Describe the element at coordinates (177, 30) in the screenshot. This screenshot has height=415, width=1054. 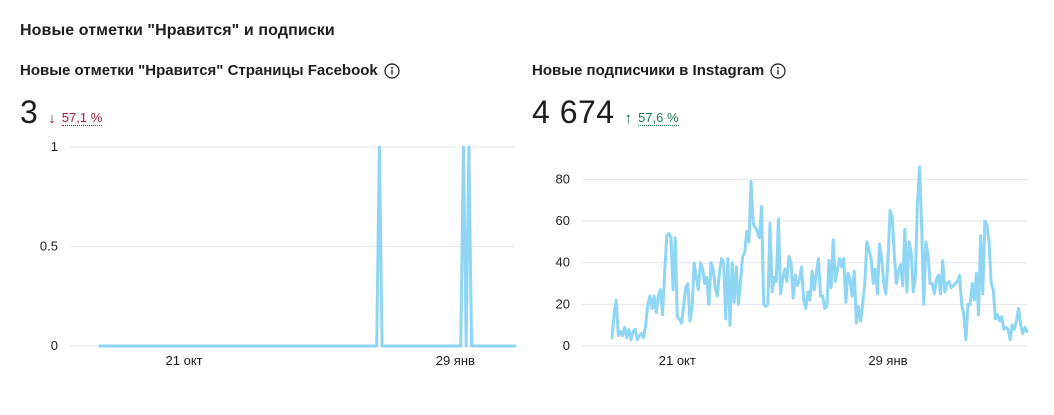
I see `section-title: Новые отметки "Нравится" и подписки` at that location.